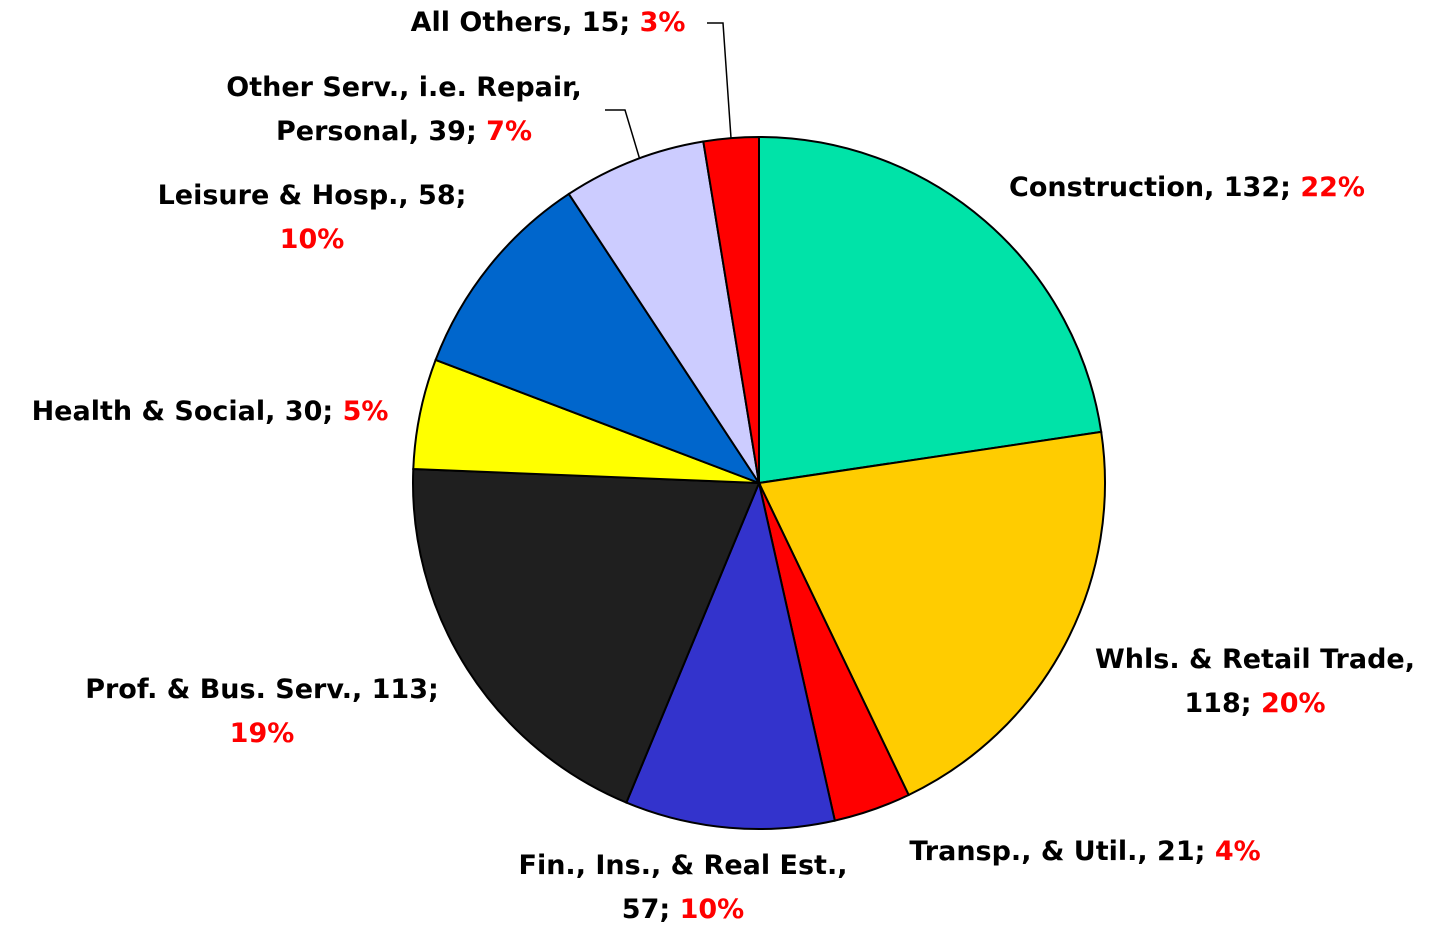  What do you see at coordinates (1150, 187) in the screenshot?
I see `label-text: Construction, 132;` at bounding box center [1150, 187].